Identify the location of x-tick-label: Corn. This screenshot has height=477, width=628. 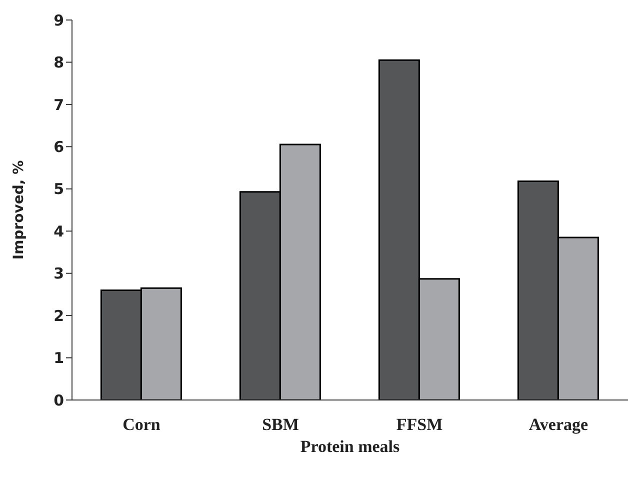
(141, 424).